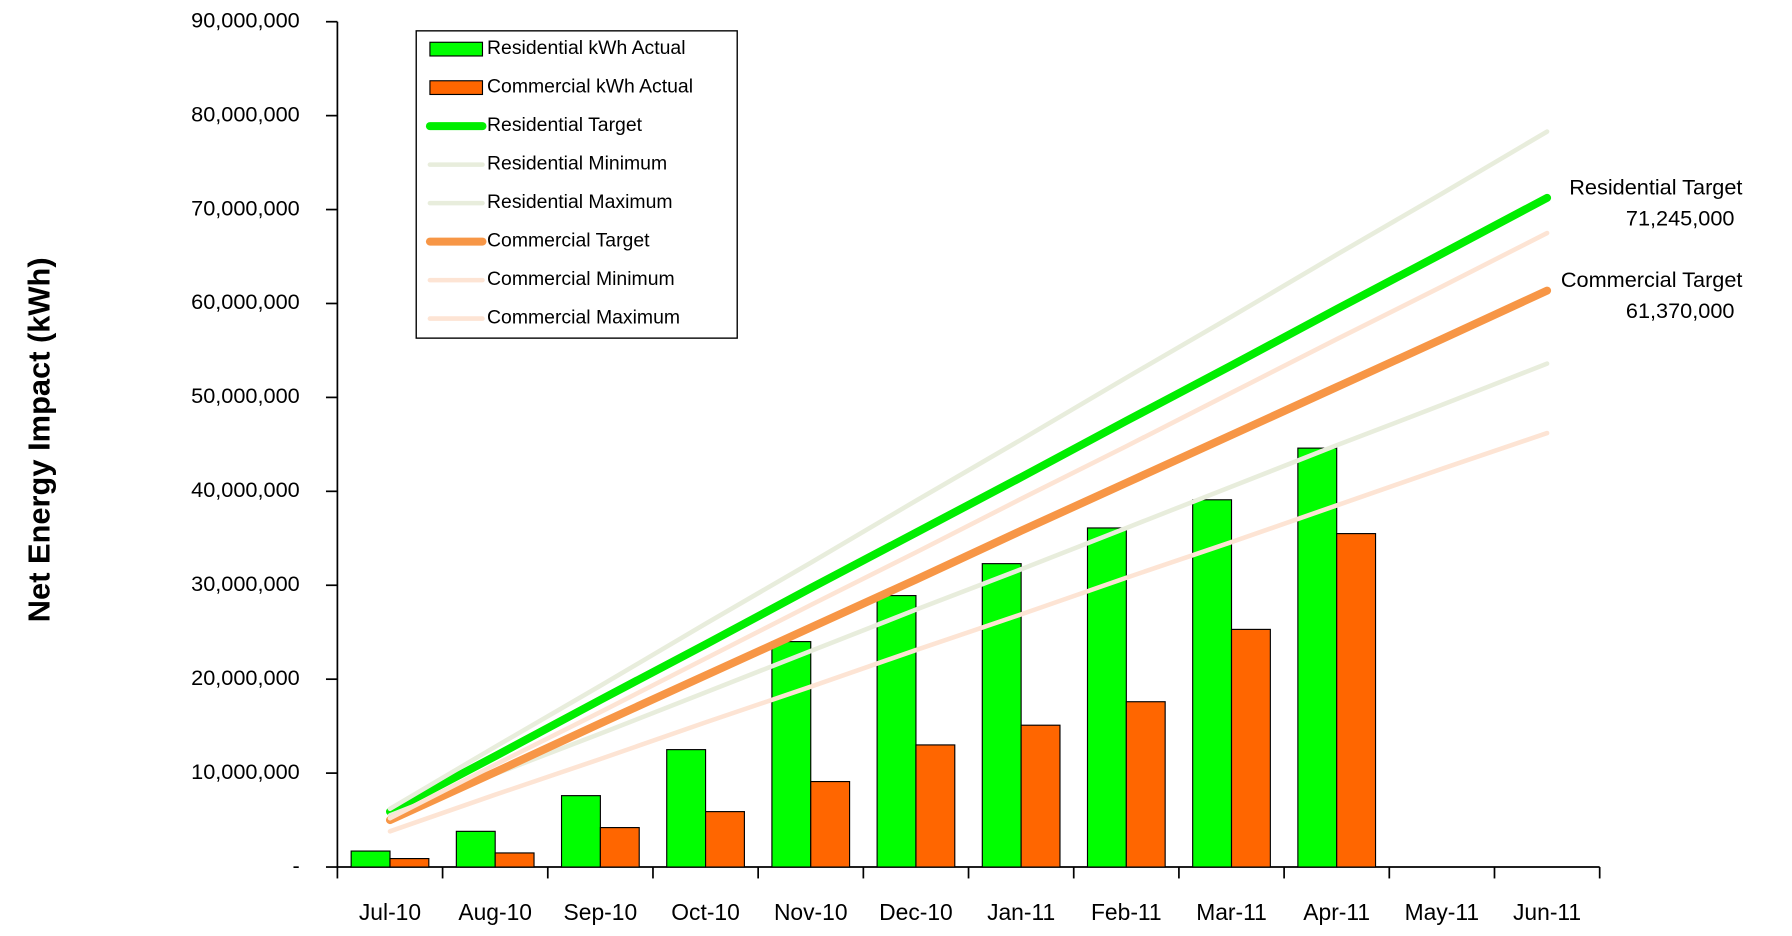  What do you see at coordinates (580, 202) in the screenshot?
I see `legend-label: Residential Maximum` at bounding box center [580, 202].